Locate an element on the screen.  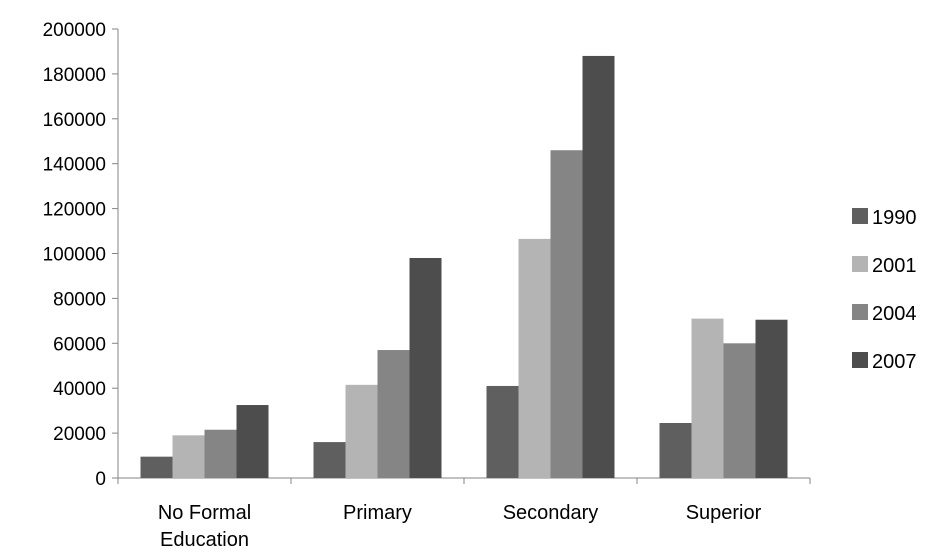
y-tick-label: 80000 is located at coordinates (79, 299).